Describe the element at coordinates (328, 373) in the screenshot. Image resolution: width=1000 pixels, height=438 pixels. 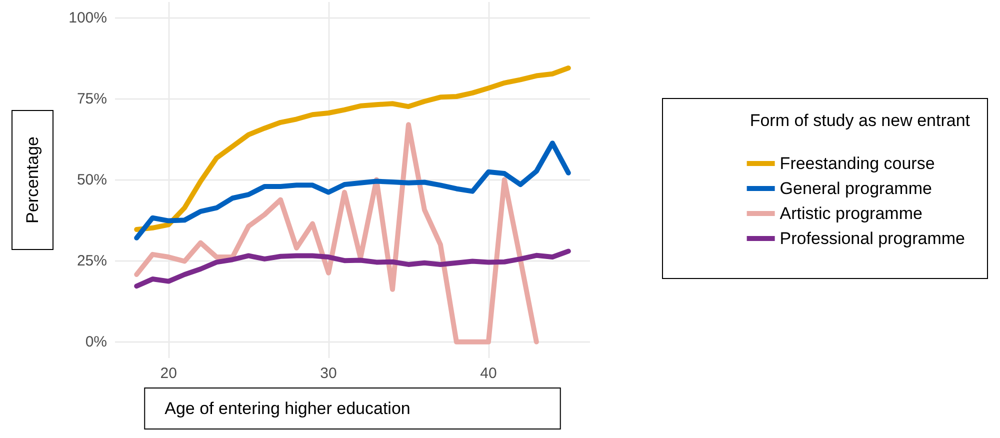
I see `x-tick-label: 30` at that location.